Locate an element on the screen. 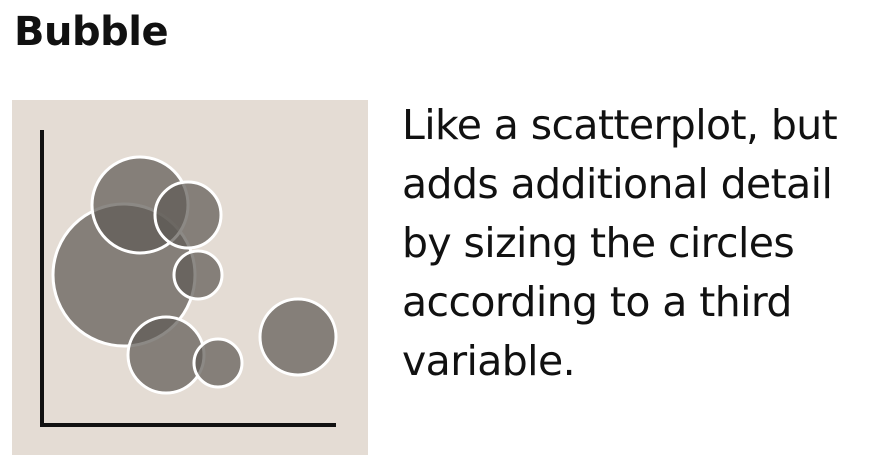 This screenshot has width=886, height=476. card-title: Bubble is located at coordinates (91, 32).